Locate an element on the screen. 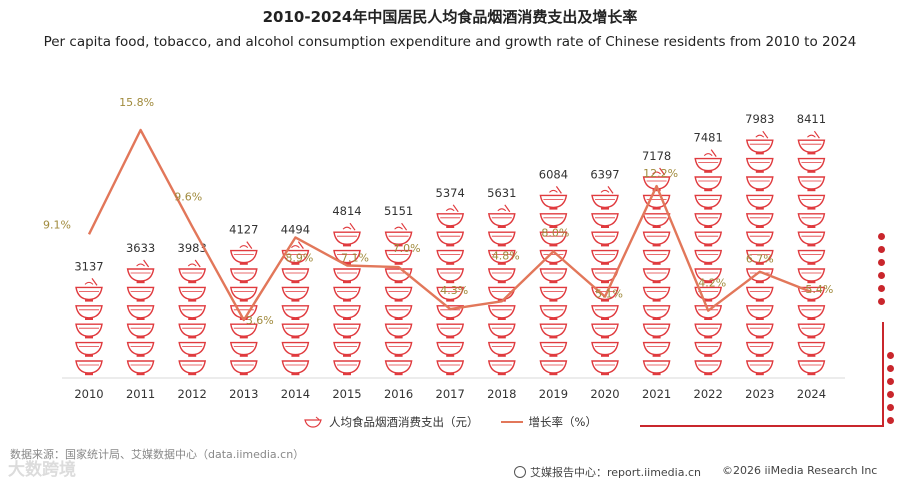 Image resolution: width=900 pixels, height=483 pixels. bar-2014 is located at coordinates (295, 308).